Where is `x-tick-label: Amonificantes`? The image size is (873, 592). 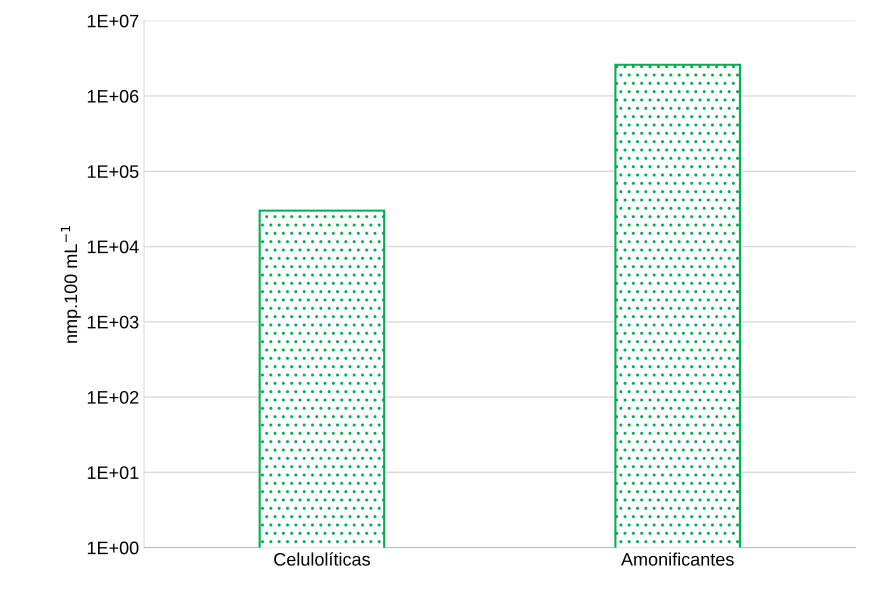
x-tick-label: Amonificantes is located at coordinates (677, 559).